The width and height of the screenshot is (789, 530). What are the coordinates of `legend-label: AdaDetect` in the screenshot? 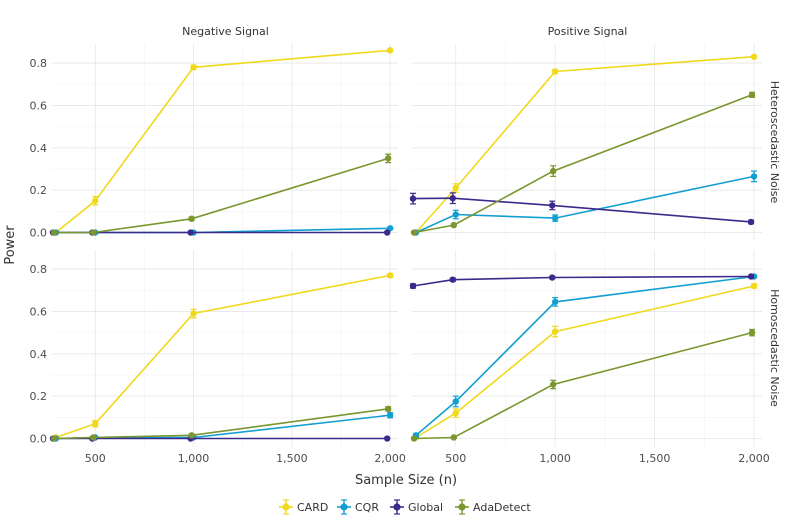 It's located at (502, 507).